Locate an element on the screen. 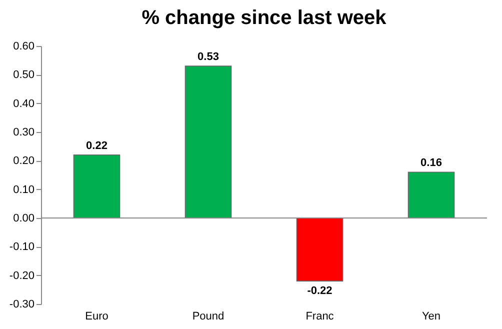  x-tick-label: Yen is located at coordinates (431, 316).